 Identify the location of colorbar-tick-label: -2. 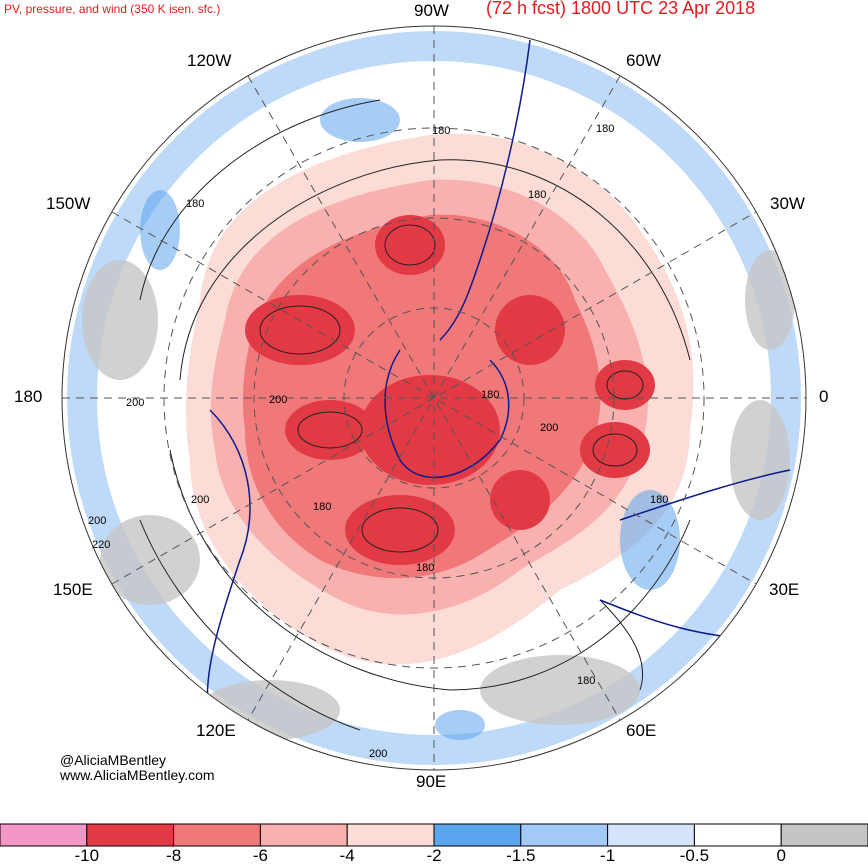
(434, 855).